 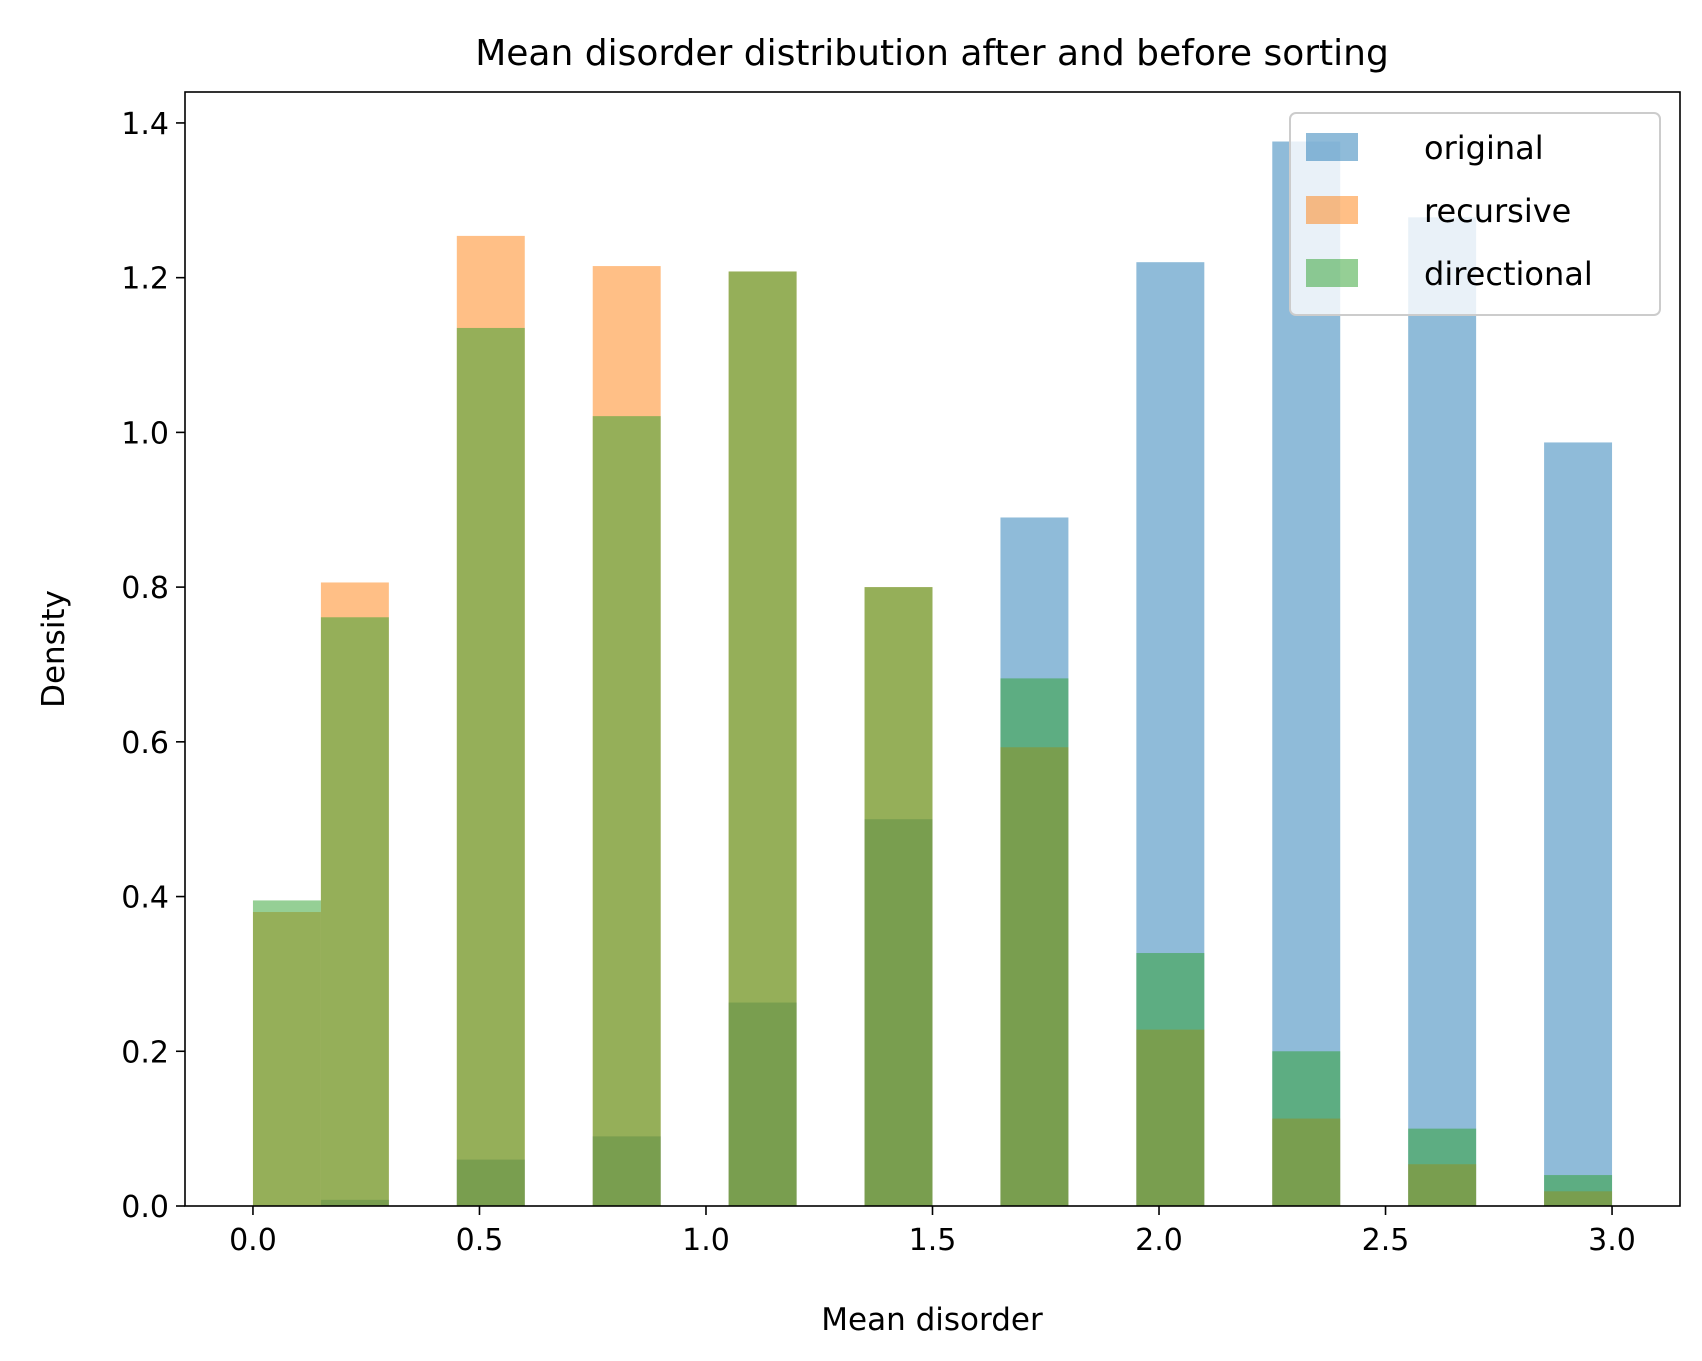 What do you see at coordinates (1497, 211) in the screenshot?
I see `legend-label-recursive: recursive` at bounding box center [1497, 211].